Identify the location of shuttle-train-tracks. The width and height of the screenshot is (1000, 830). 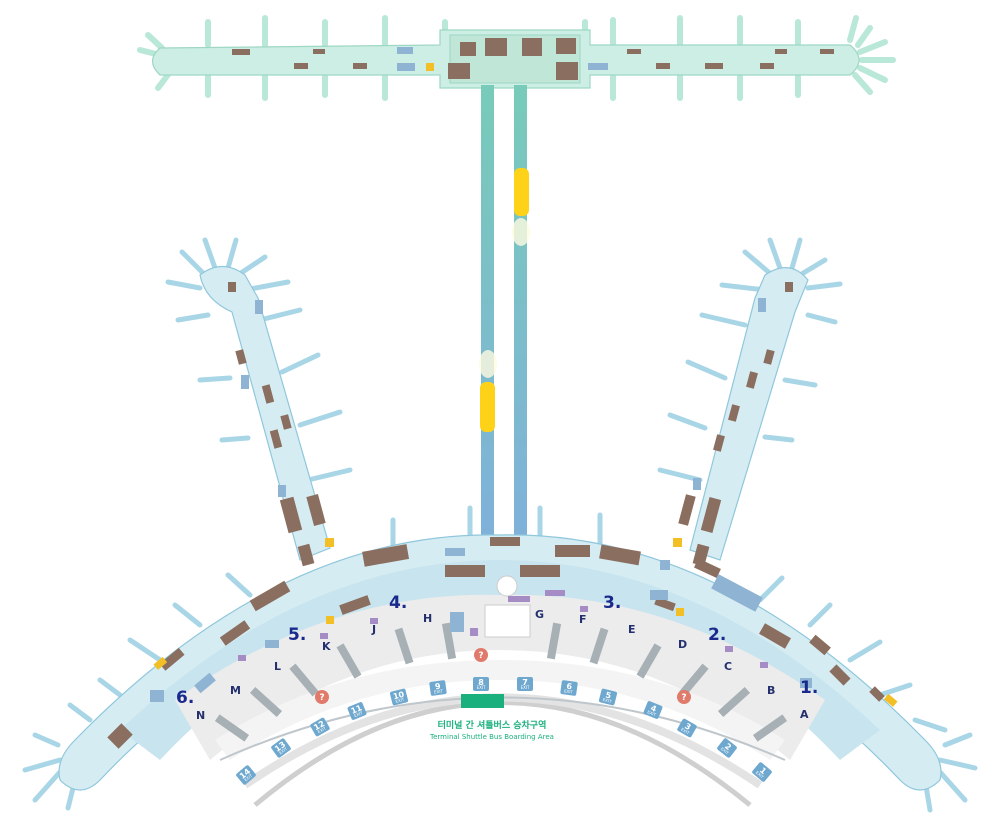
(504, 310).